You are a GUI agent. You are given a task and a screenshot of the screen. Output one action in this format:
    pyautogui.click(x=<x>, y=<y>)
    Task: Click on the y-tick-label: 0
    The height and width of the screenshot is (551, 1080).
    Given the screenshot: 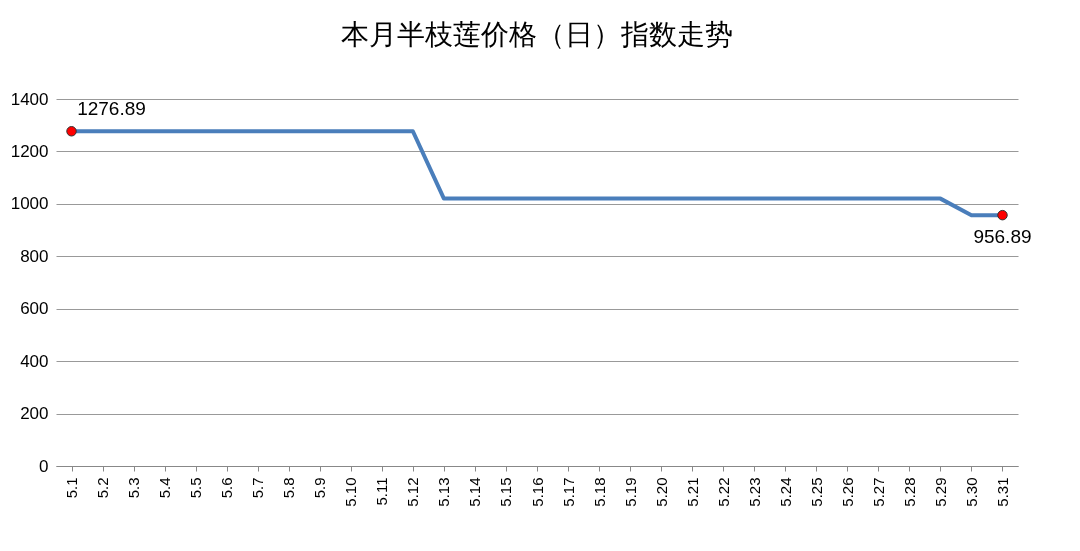 What is the action you would take?
    pyautogui.click(x=44, y=466)
    